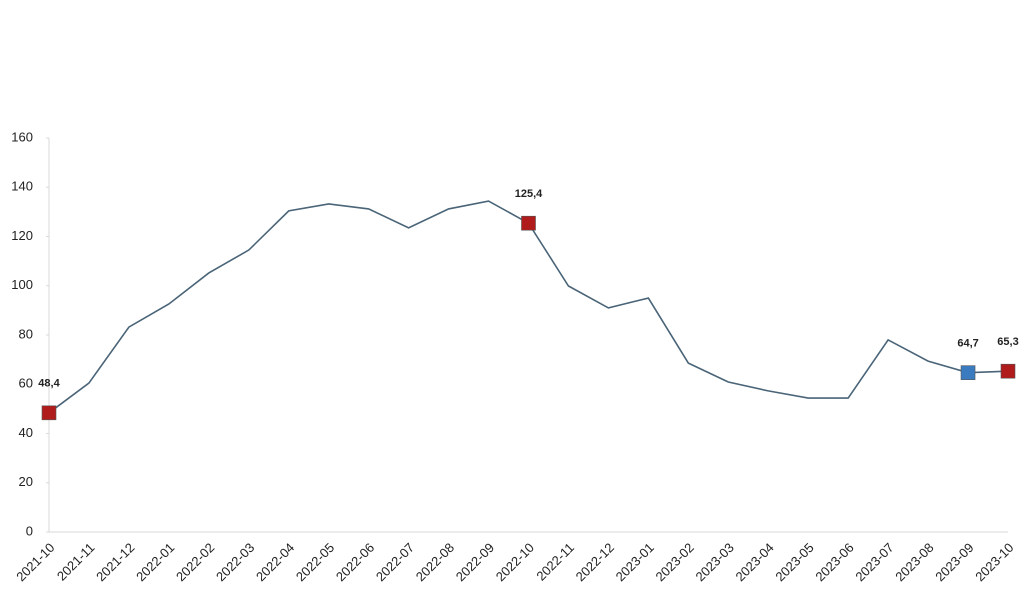 This screenshot has height=607, width=1024. What do you see at coordinates (22, 136) in the screenshot?
I see `y-tick-label: 160` at bounding box center [22, 136].